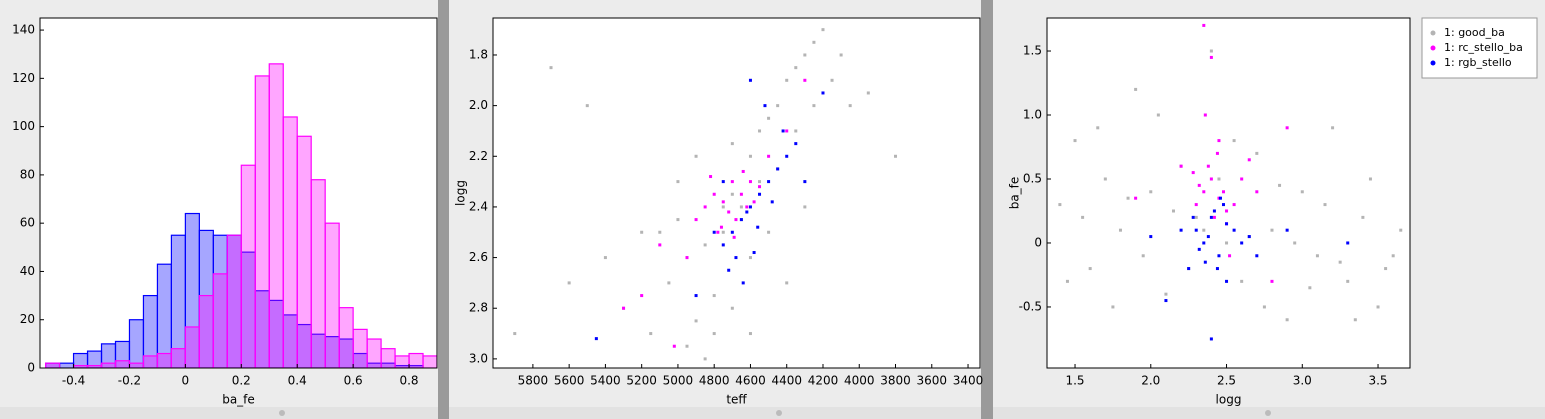 The width and height of the screenshot is (1545, 419). What do you see at coordinates (478, 358) in the screenshot?
I see `y-tick-label: 3.0` at bounding box center [478, 358].